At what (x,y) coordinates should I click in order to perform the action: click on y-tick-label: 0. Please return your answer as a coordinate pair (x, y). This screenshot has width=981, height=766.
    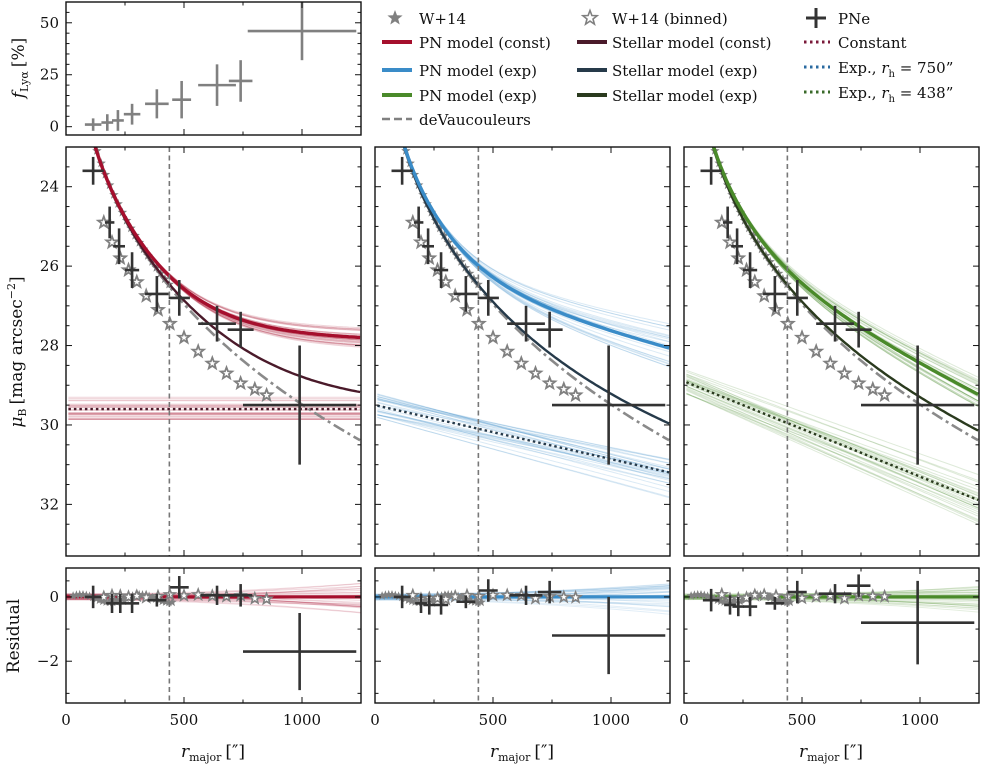
    Looking at the image, I should click on (54, 127).